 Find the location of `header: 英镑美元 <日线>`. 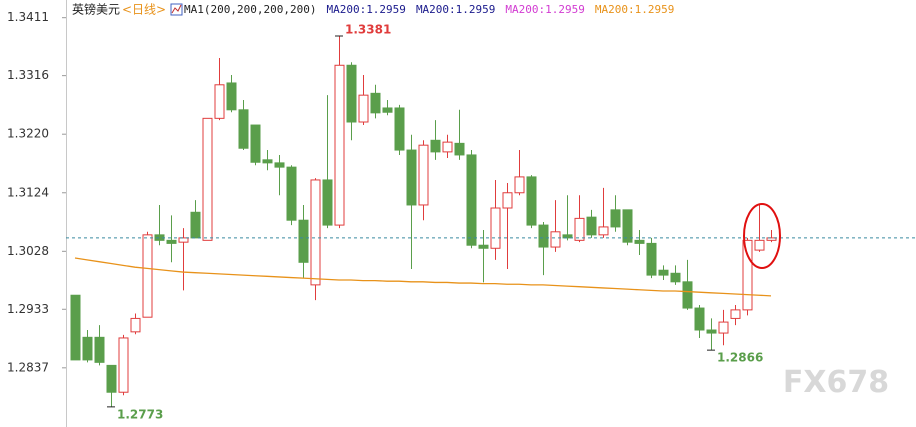

header: 英镑美元 <日线> is located at coordinates (127, 9).